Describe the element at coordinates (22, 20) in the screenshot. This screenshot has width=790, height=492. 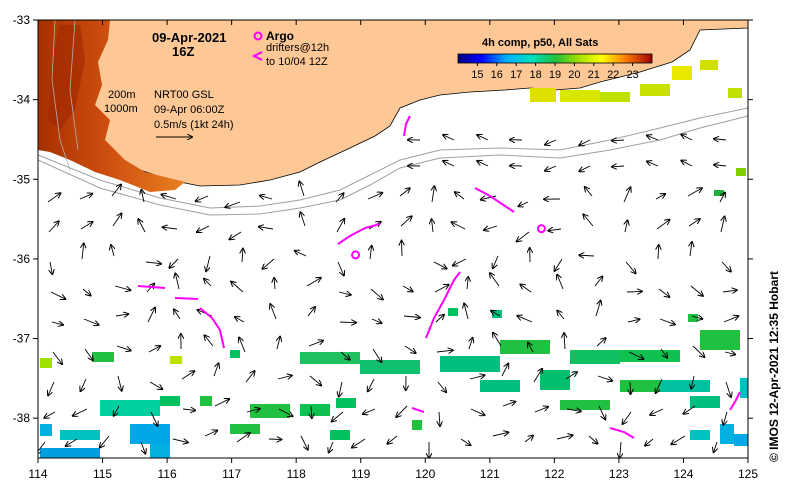
I see `y-tick-label: -33` at that location.